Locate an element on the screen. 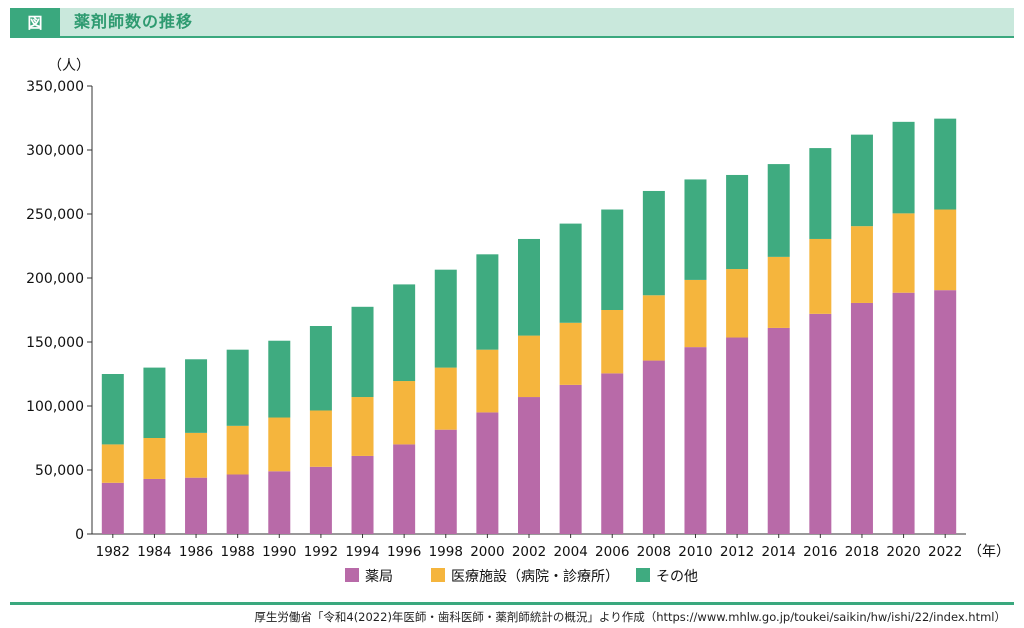 Image resolution: width=1024 pixels, height=628 pixels. x-tick-label: 1990 is located at coordinates (279, 552).